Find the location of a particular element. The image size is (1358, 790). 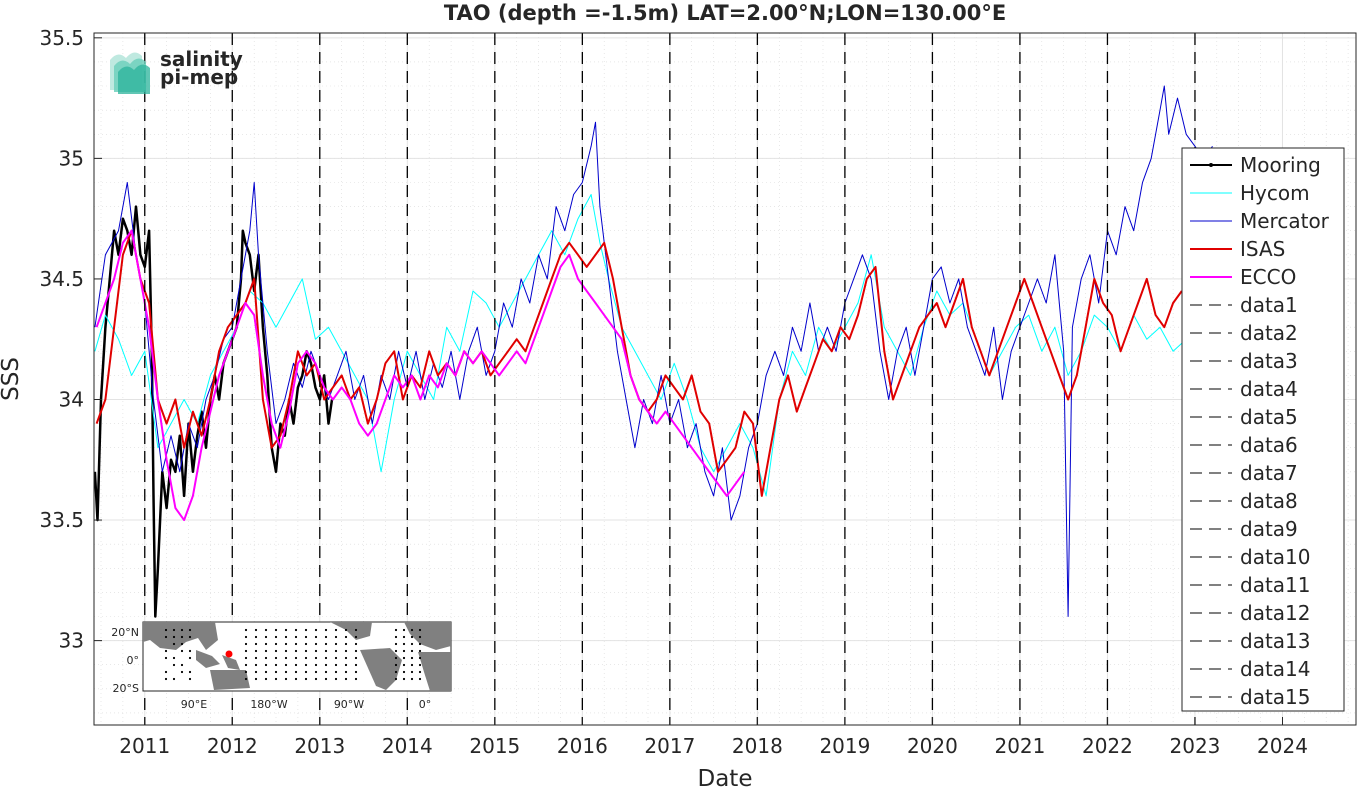

legend-item-mercator: Mercator is located at coordinates (1260, 221).